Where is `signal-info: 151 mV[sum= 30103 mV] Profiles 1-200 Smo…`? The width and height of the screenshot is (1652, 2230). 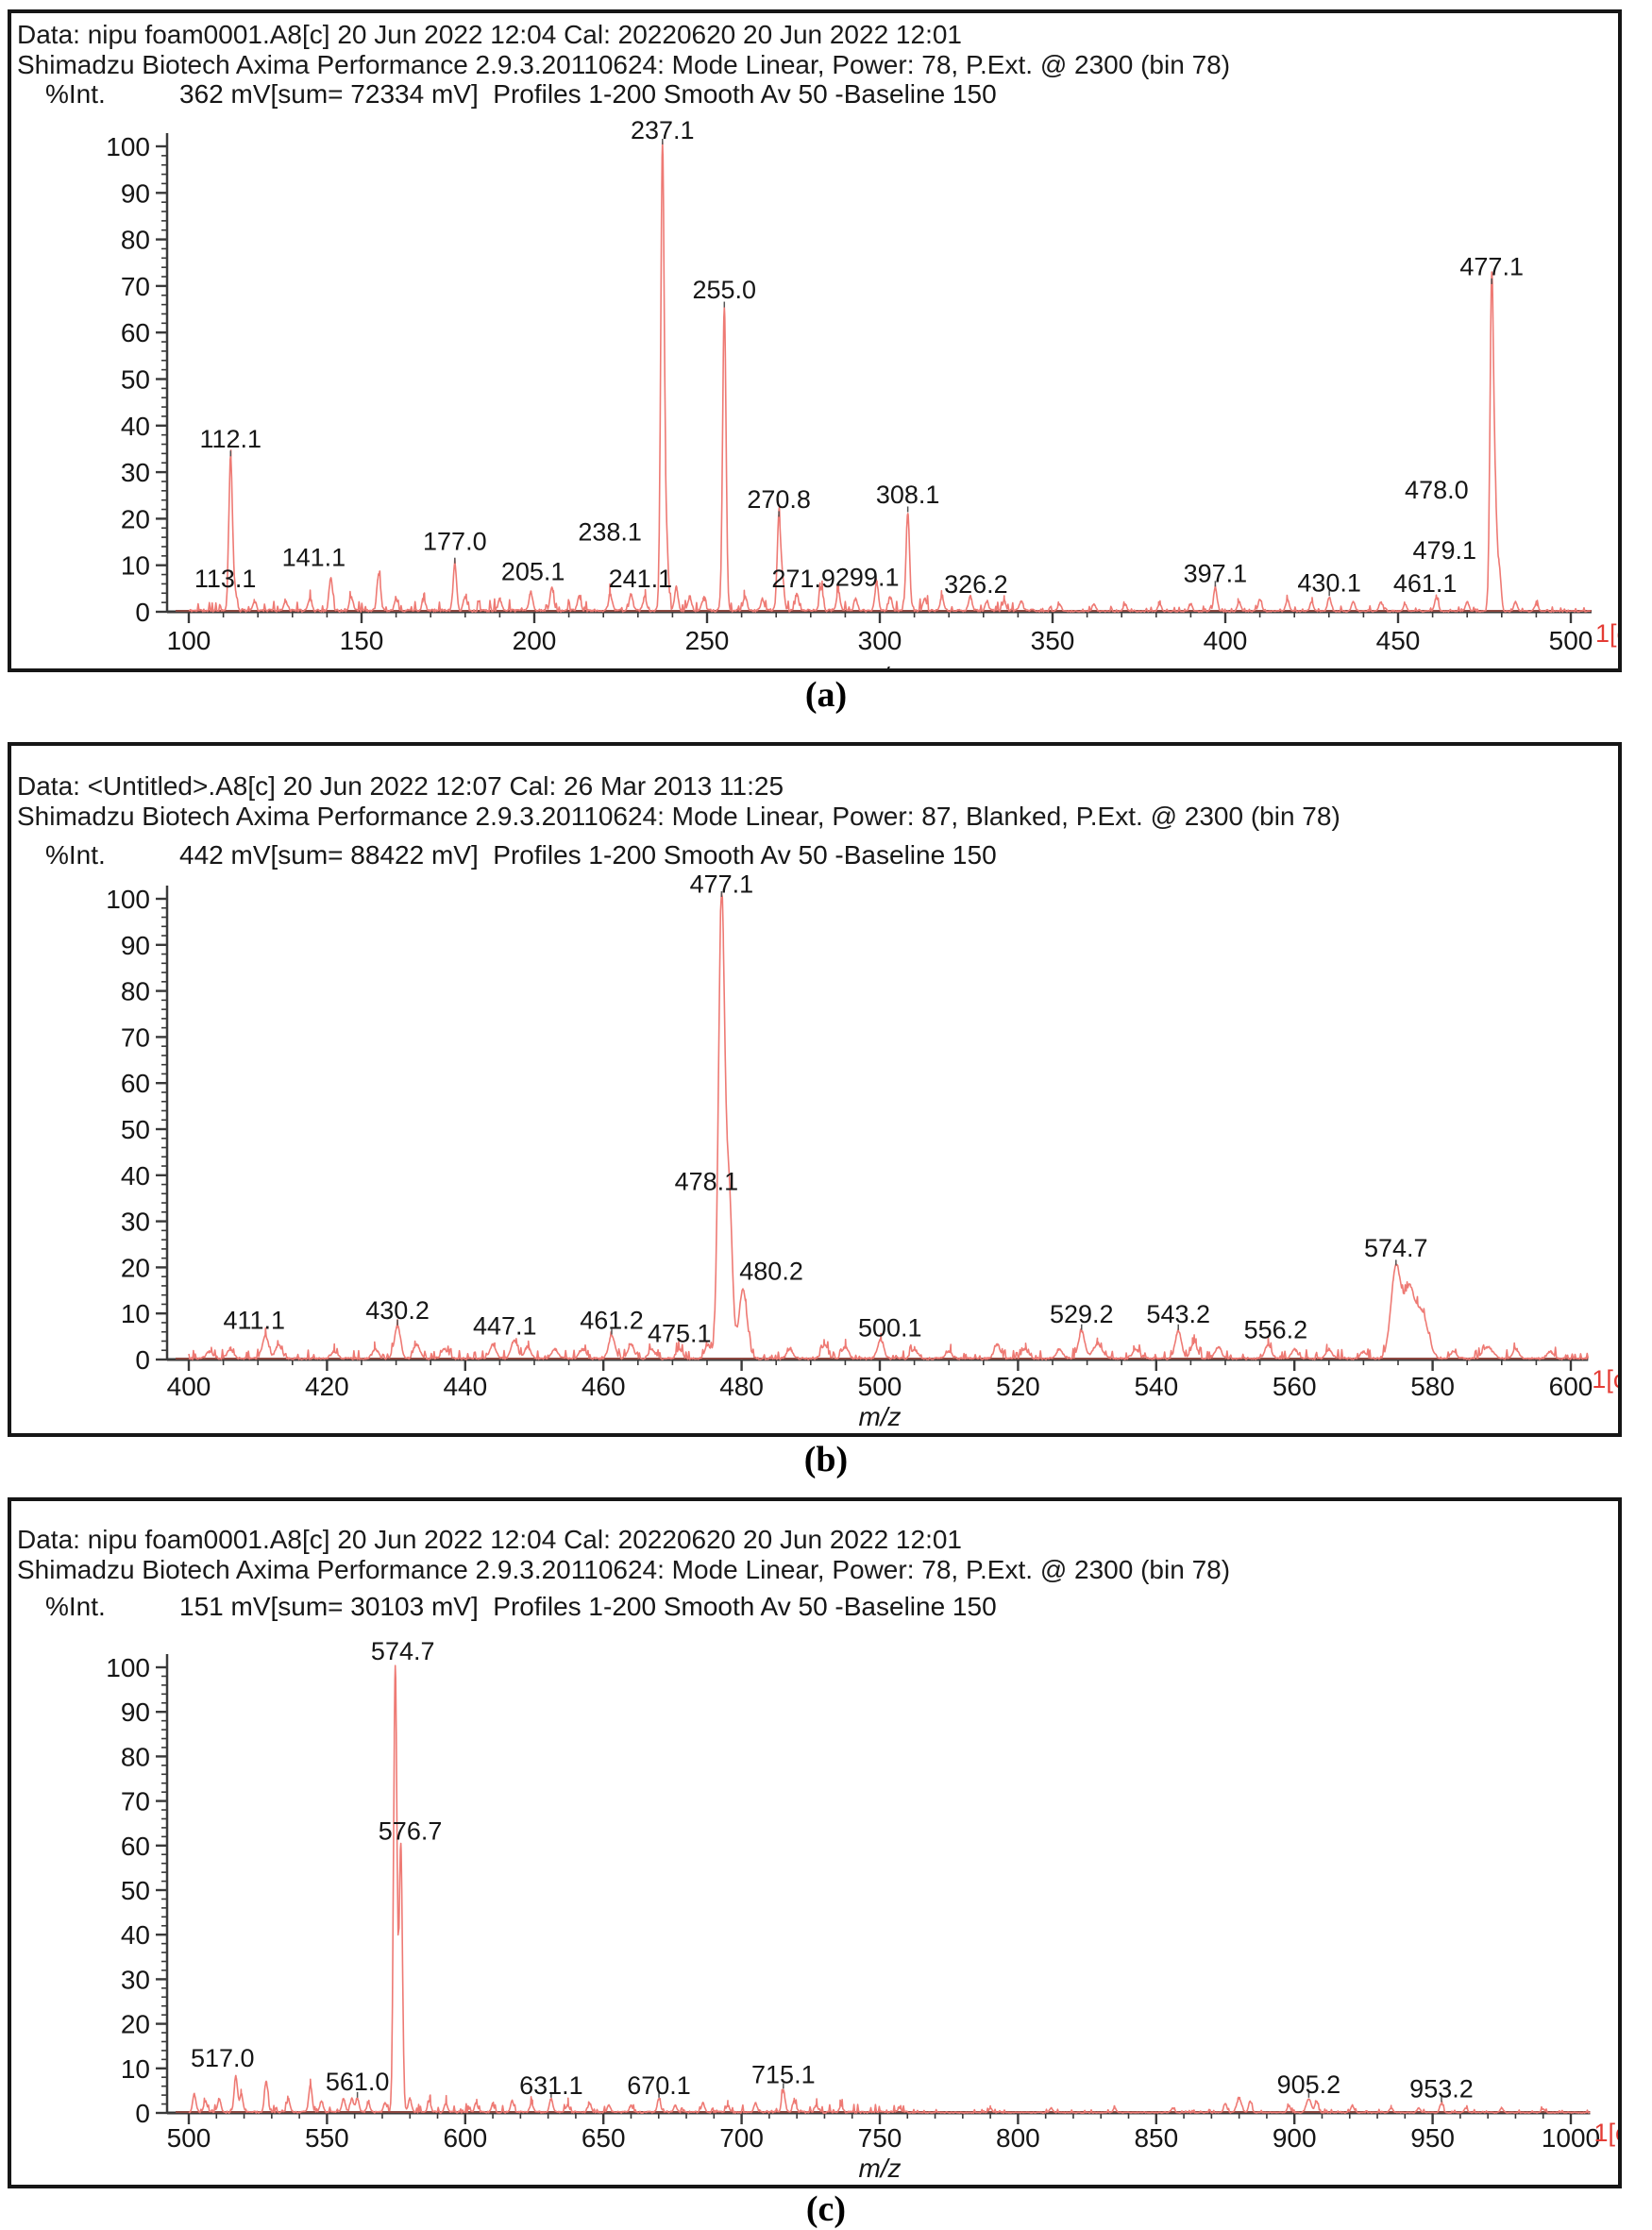
signal-info: 151 mV[sum= 30103 mV] Profiles 1-200 Smo… is located at coordinates (588, 1606).